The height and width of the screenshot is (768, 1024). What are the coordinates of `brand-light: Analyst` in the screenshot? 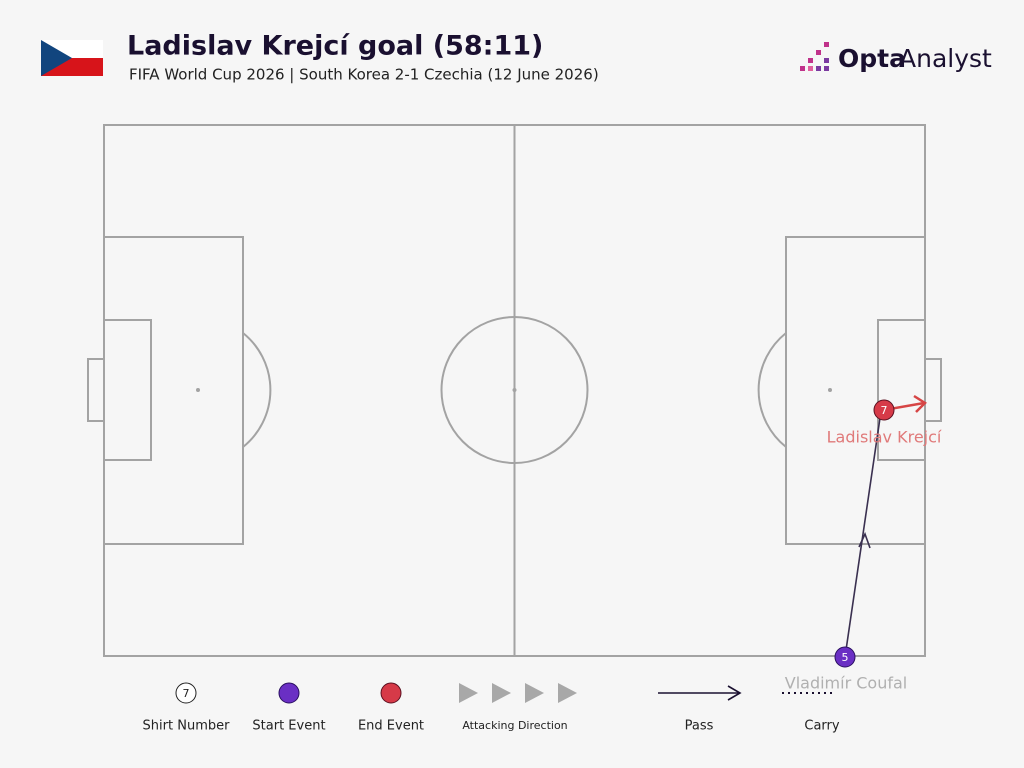 It's located at (945, 58).